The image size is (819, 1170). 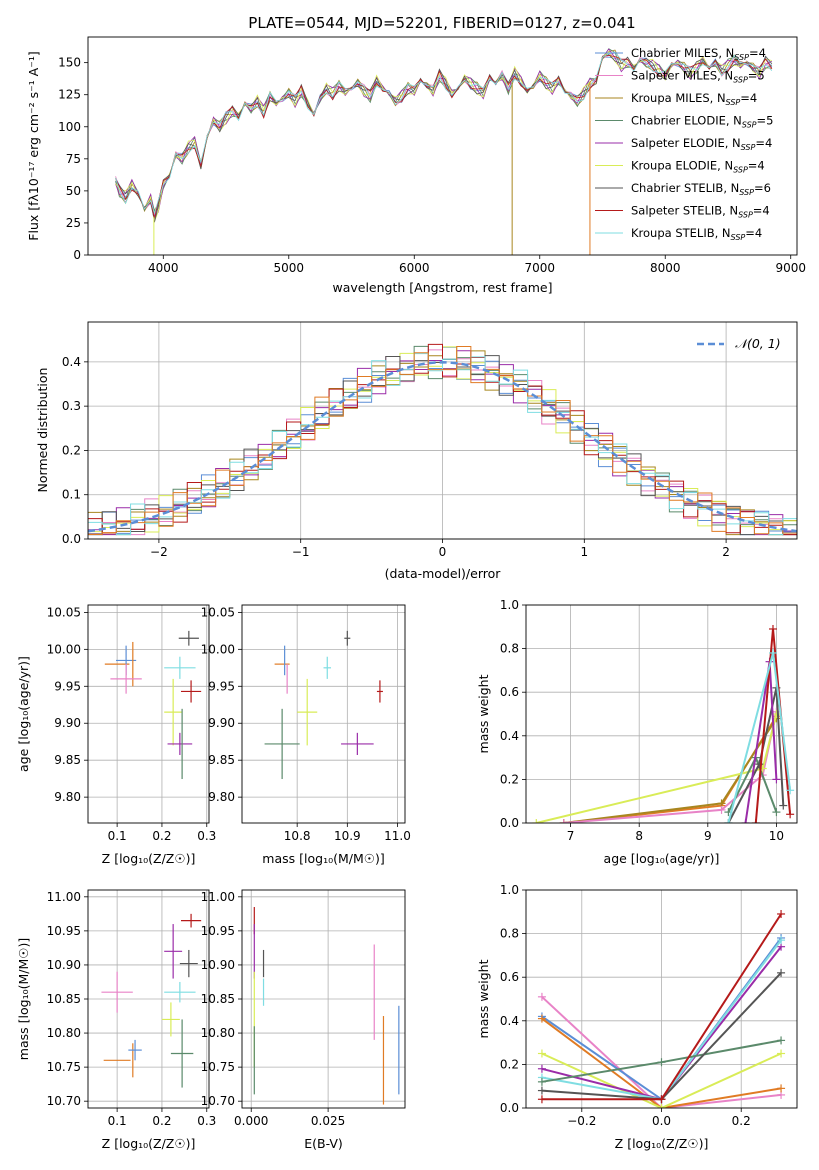 What do you see at coordinates (289, 268) in the screenshot?
I see `x-tick-label: 5000` at bounding box center [289, 268].